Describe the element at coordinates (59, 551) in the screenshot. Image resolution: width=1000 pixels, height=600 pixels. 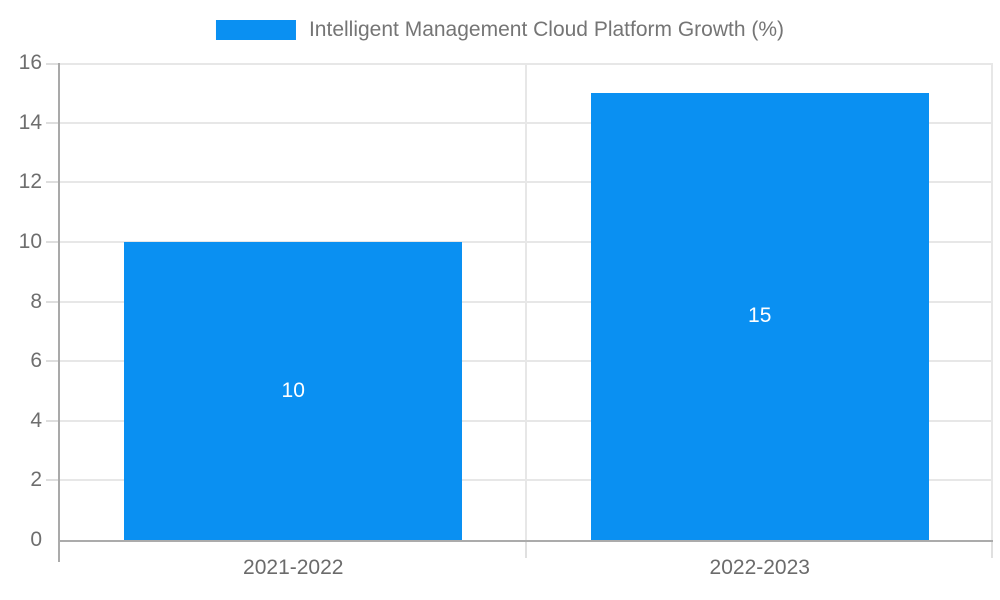
I see `y-axis-line-extension` at that location.